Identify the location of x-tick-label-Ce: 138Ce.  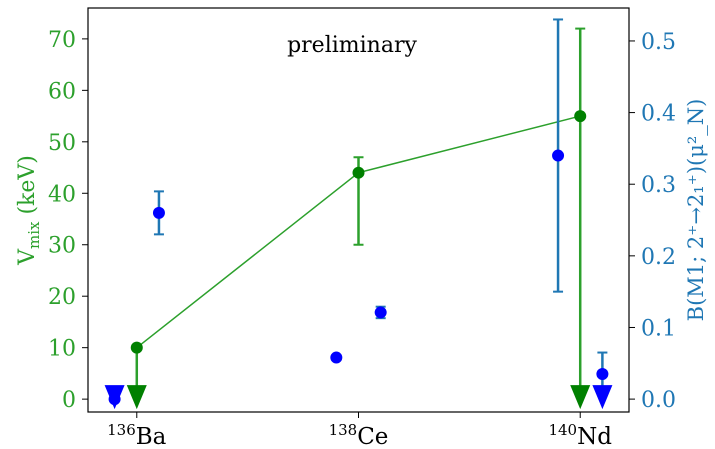
(359, 435).